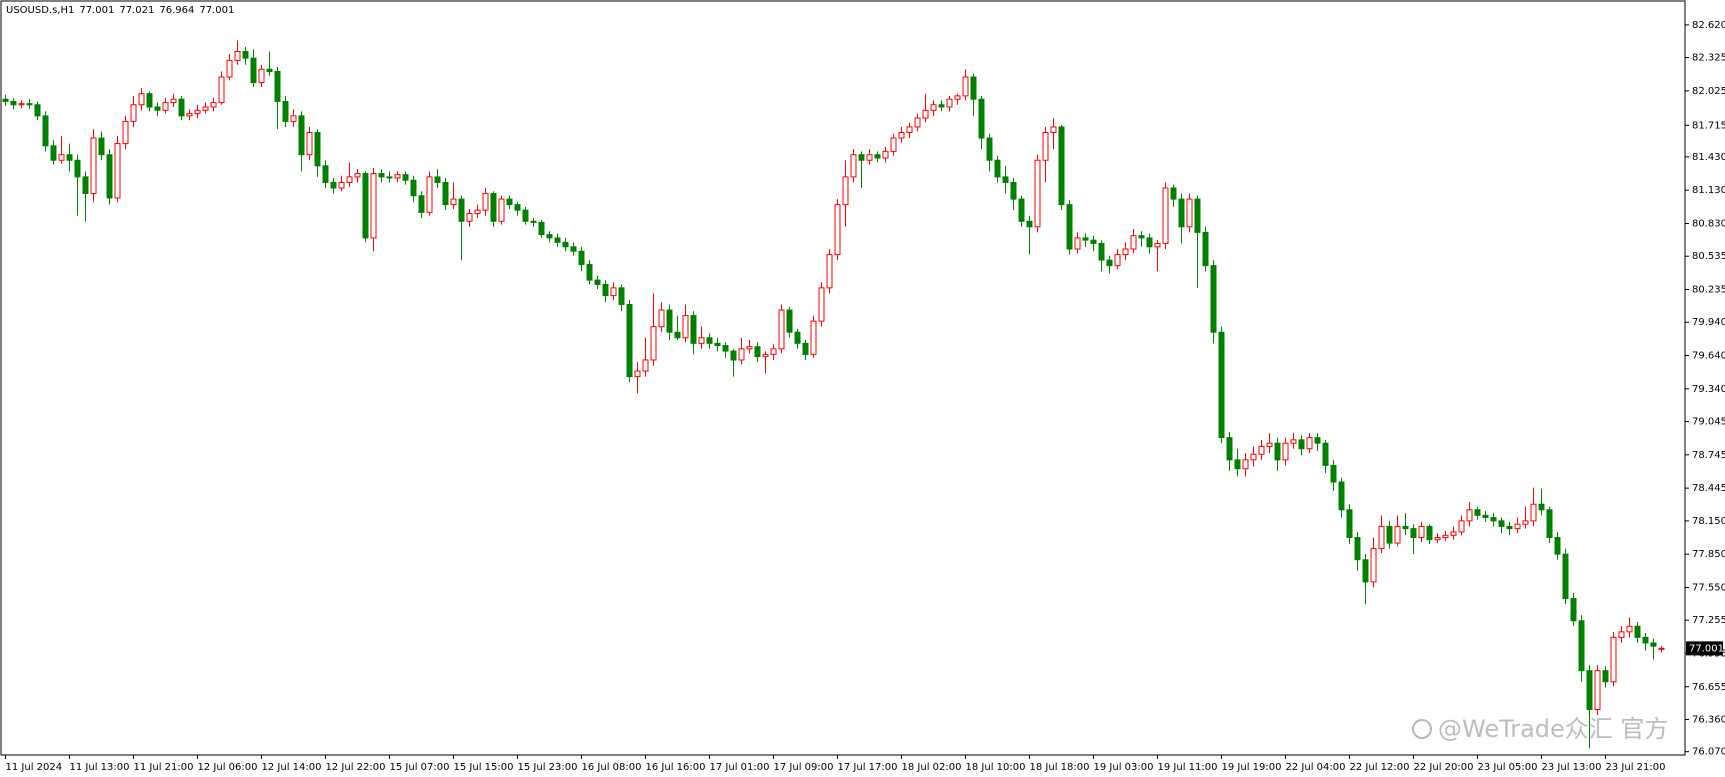 The width and height of the screenshot is (1725, 777). Describe the element at coordinates (1553, 729) in the screenshot. I see `watermark-text: @WeTrade众汇 官方` at that location.